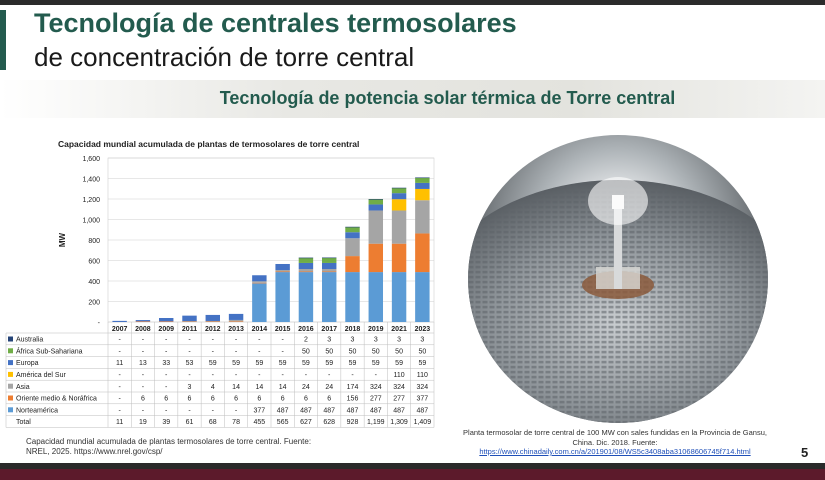 This screenshot has width=825, height=480. What do you see at coordinates (353, 422) in the screenshot?
I see `table-total-cell: 928` at bounding box center [353, 422].